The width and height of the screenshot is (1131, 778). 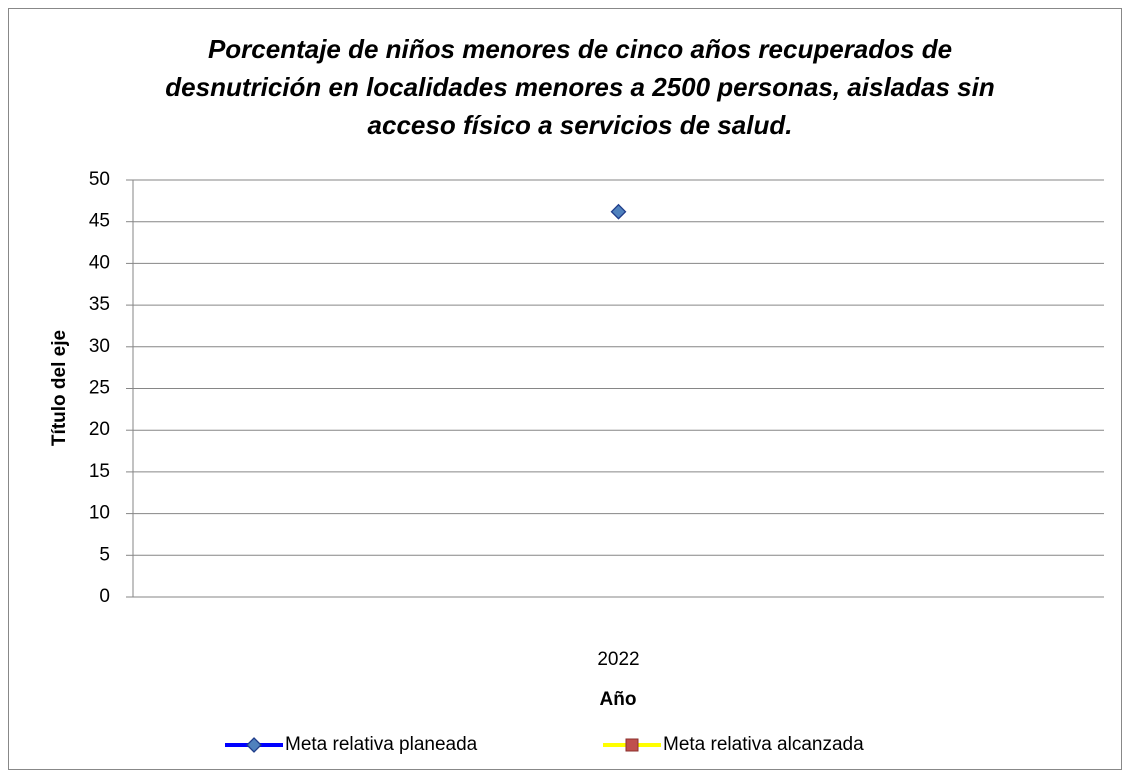 I want to click on x-axis-label: Año, so click(x=618, y=699).